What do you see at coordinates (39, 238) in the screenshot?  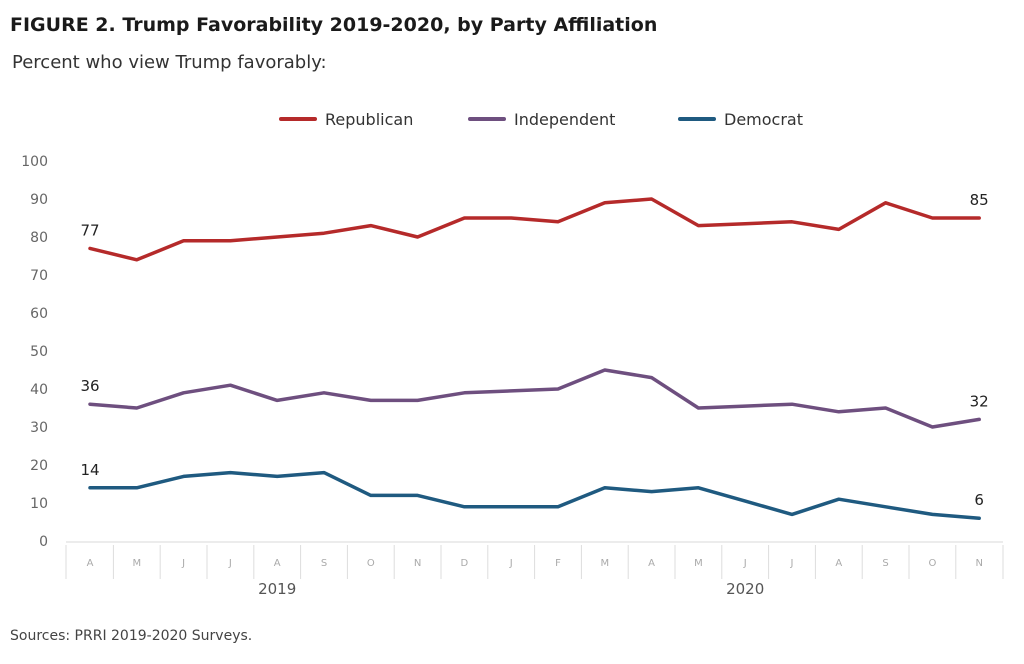 I see `y-tick-label: 80` at bounding box center [39, 238].